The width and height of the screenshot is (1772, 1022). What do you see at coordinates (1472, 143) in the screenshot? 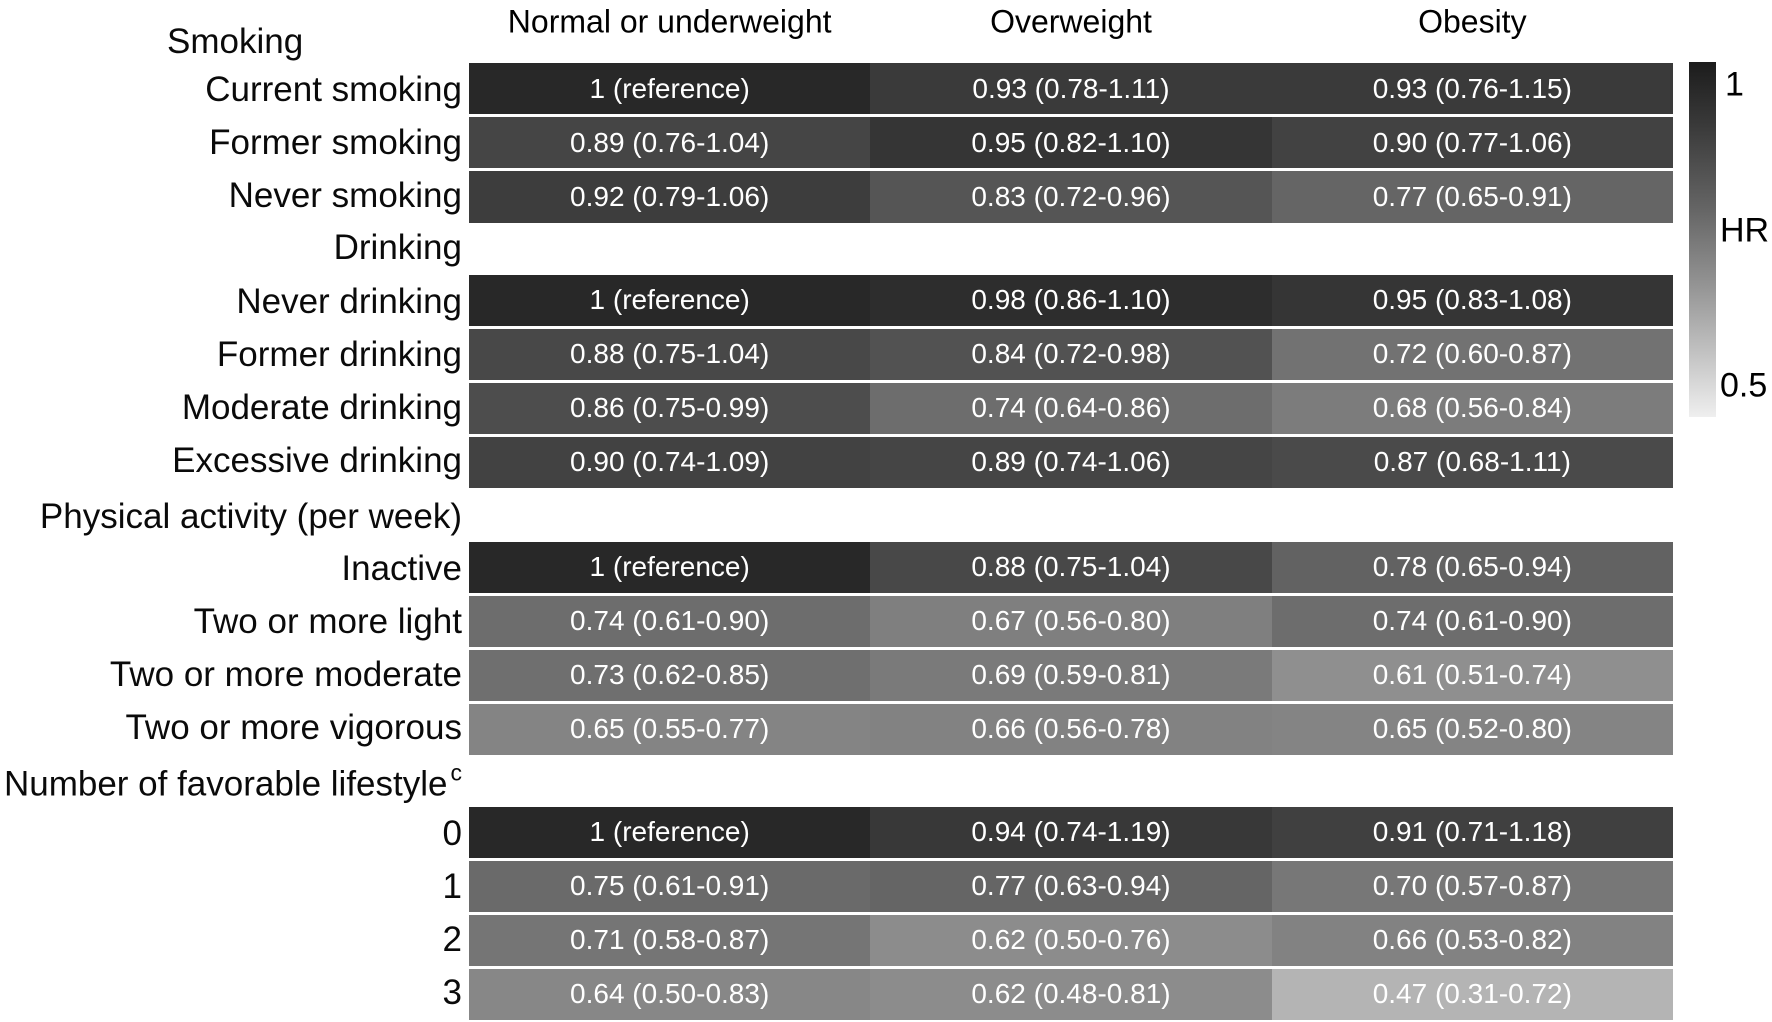
I see `heatmap-cell: 0.90 (0.77-1.06)` at bounding box center [1472, 143].